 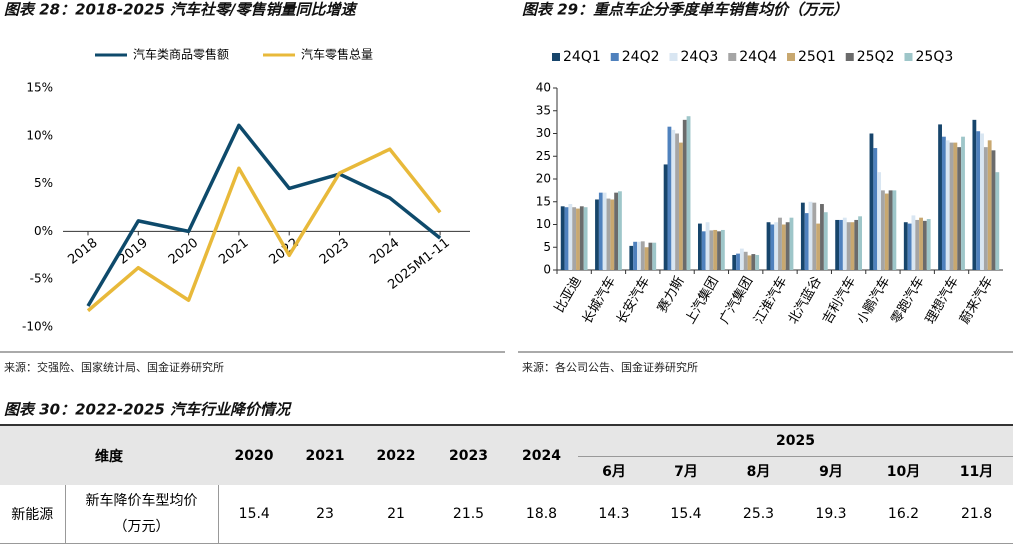 What do you see at coordinates (736, 300) in the screenshot?
I see `x-tick-label: 广汽集团` at bounding box center [736, 300].